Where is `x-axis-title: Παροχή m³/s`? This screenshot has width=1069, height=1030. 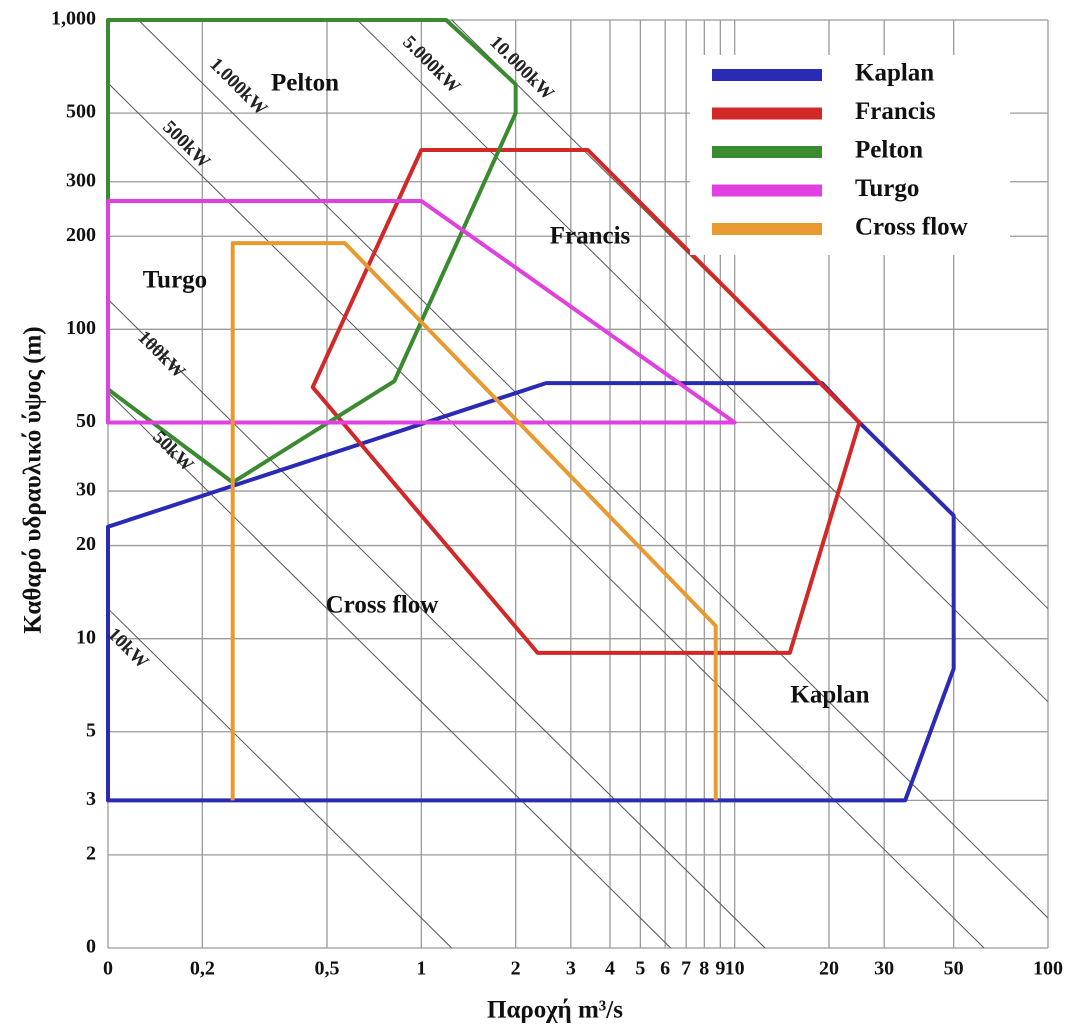
x-axis-title: Παροχή m³/s is located at coordinates (555, 1010).